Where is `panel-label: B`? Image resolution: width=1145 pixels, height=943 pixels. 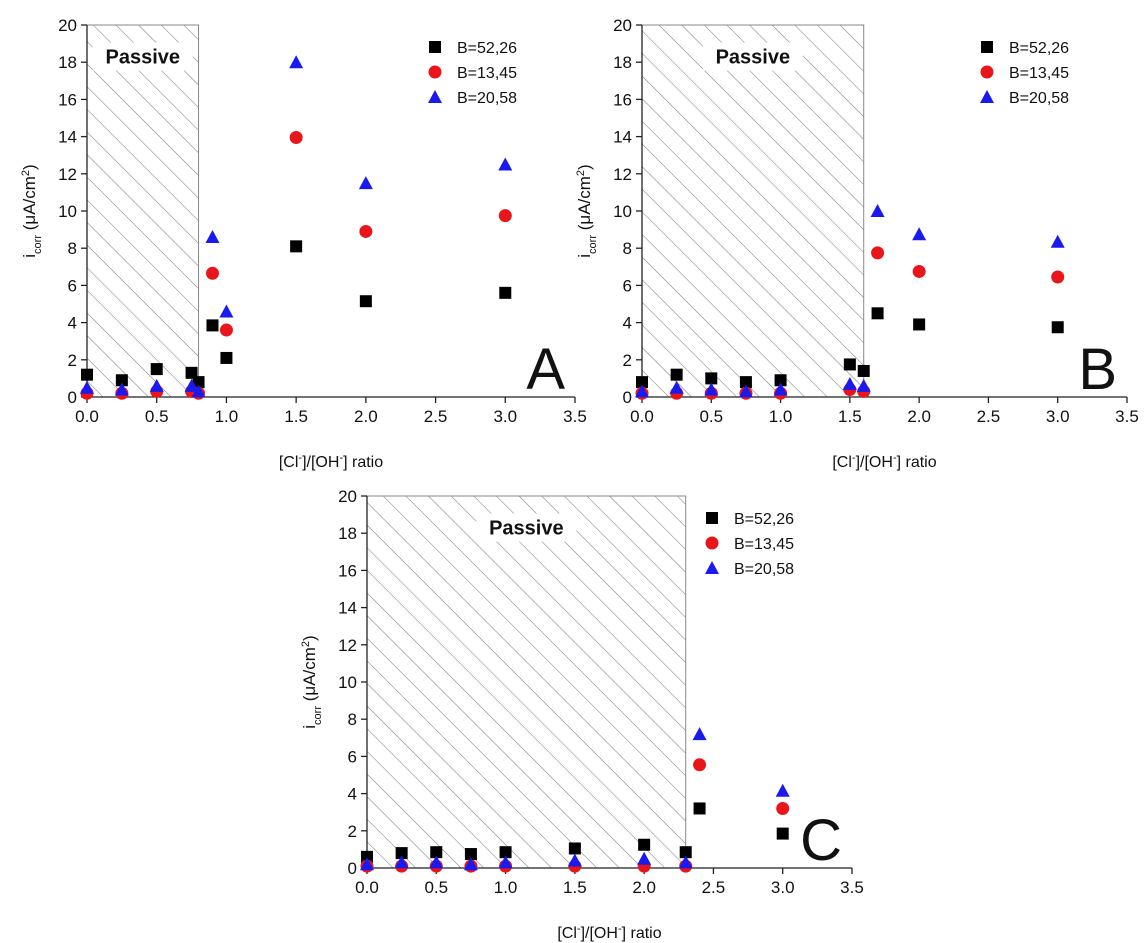 panel-label: B is located at coordinates (1097, 369).